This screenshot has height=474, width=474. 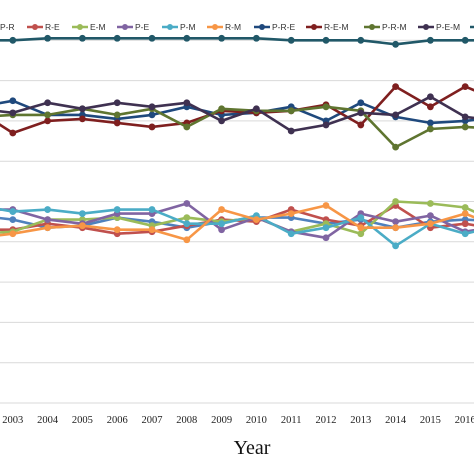 What do you see at coordinates (430, 420) in the screenshot?
I see `x-tick-label: 2015` at bounding box center [430, 420].